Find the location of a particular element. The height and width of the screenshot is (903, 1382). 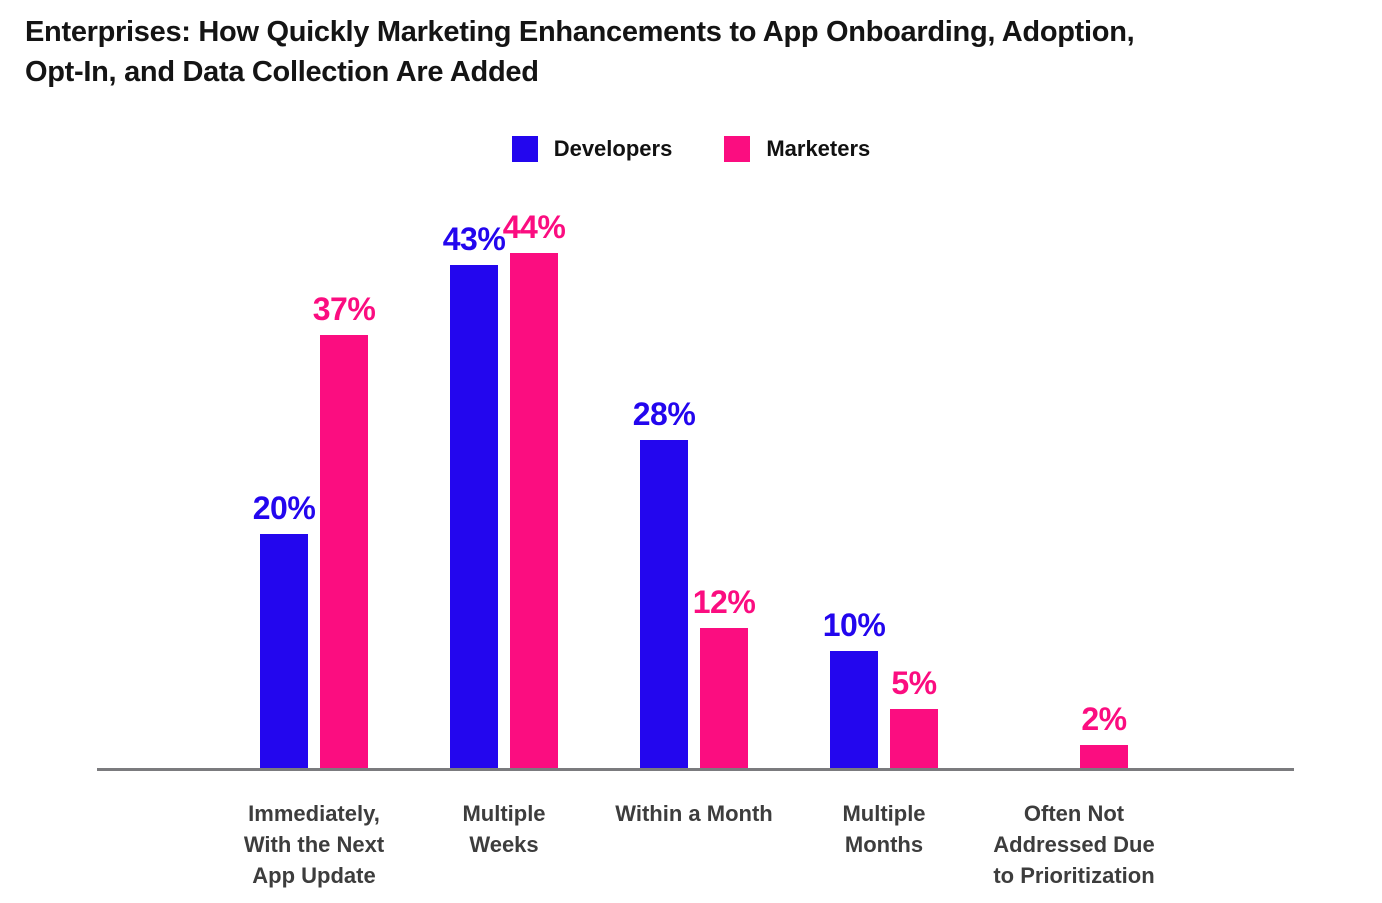

category-label-4: Multiple Months is located at coordinates (884, 829).